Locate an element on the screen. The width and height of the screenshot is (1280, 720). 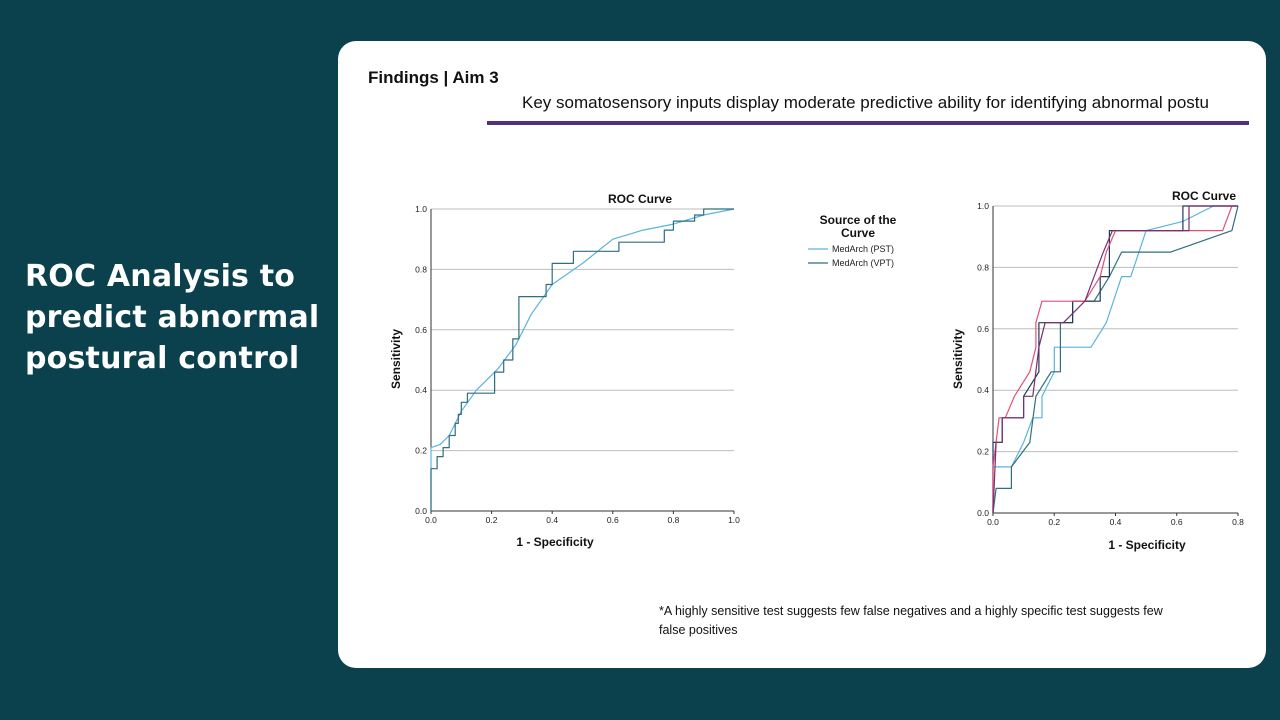
chart2-x-tick-label: 0.0 is located at coordinates (993, 522).